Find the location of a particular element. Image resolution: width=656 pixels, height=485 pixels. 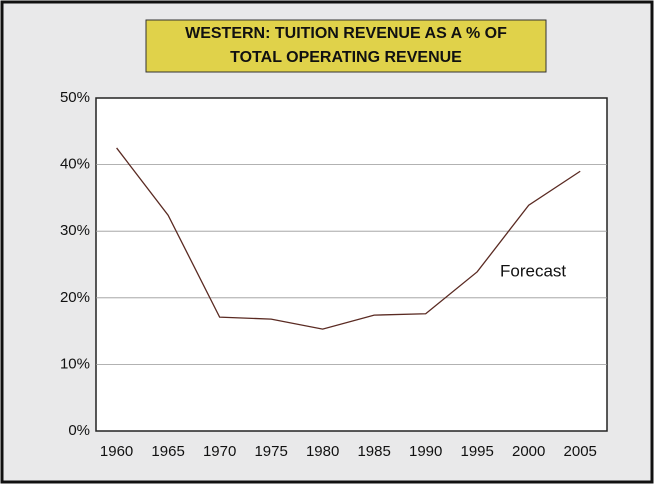

x-tick-label: 1970 is located at coordinates (219, 451).